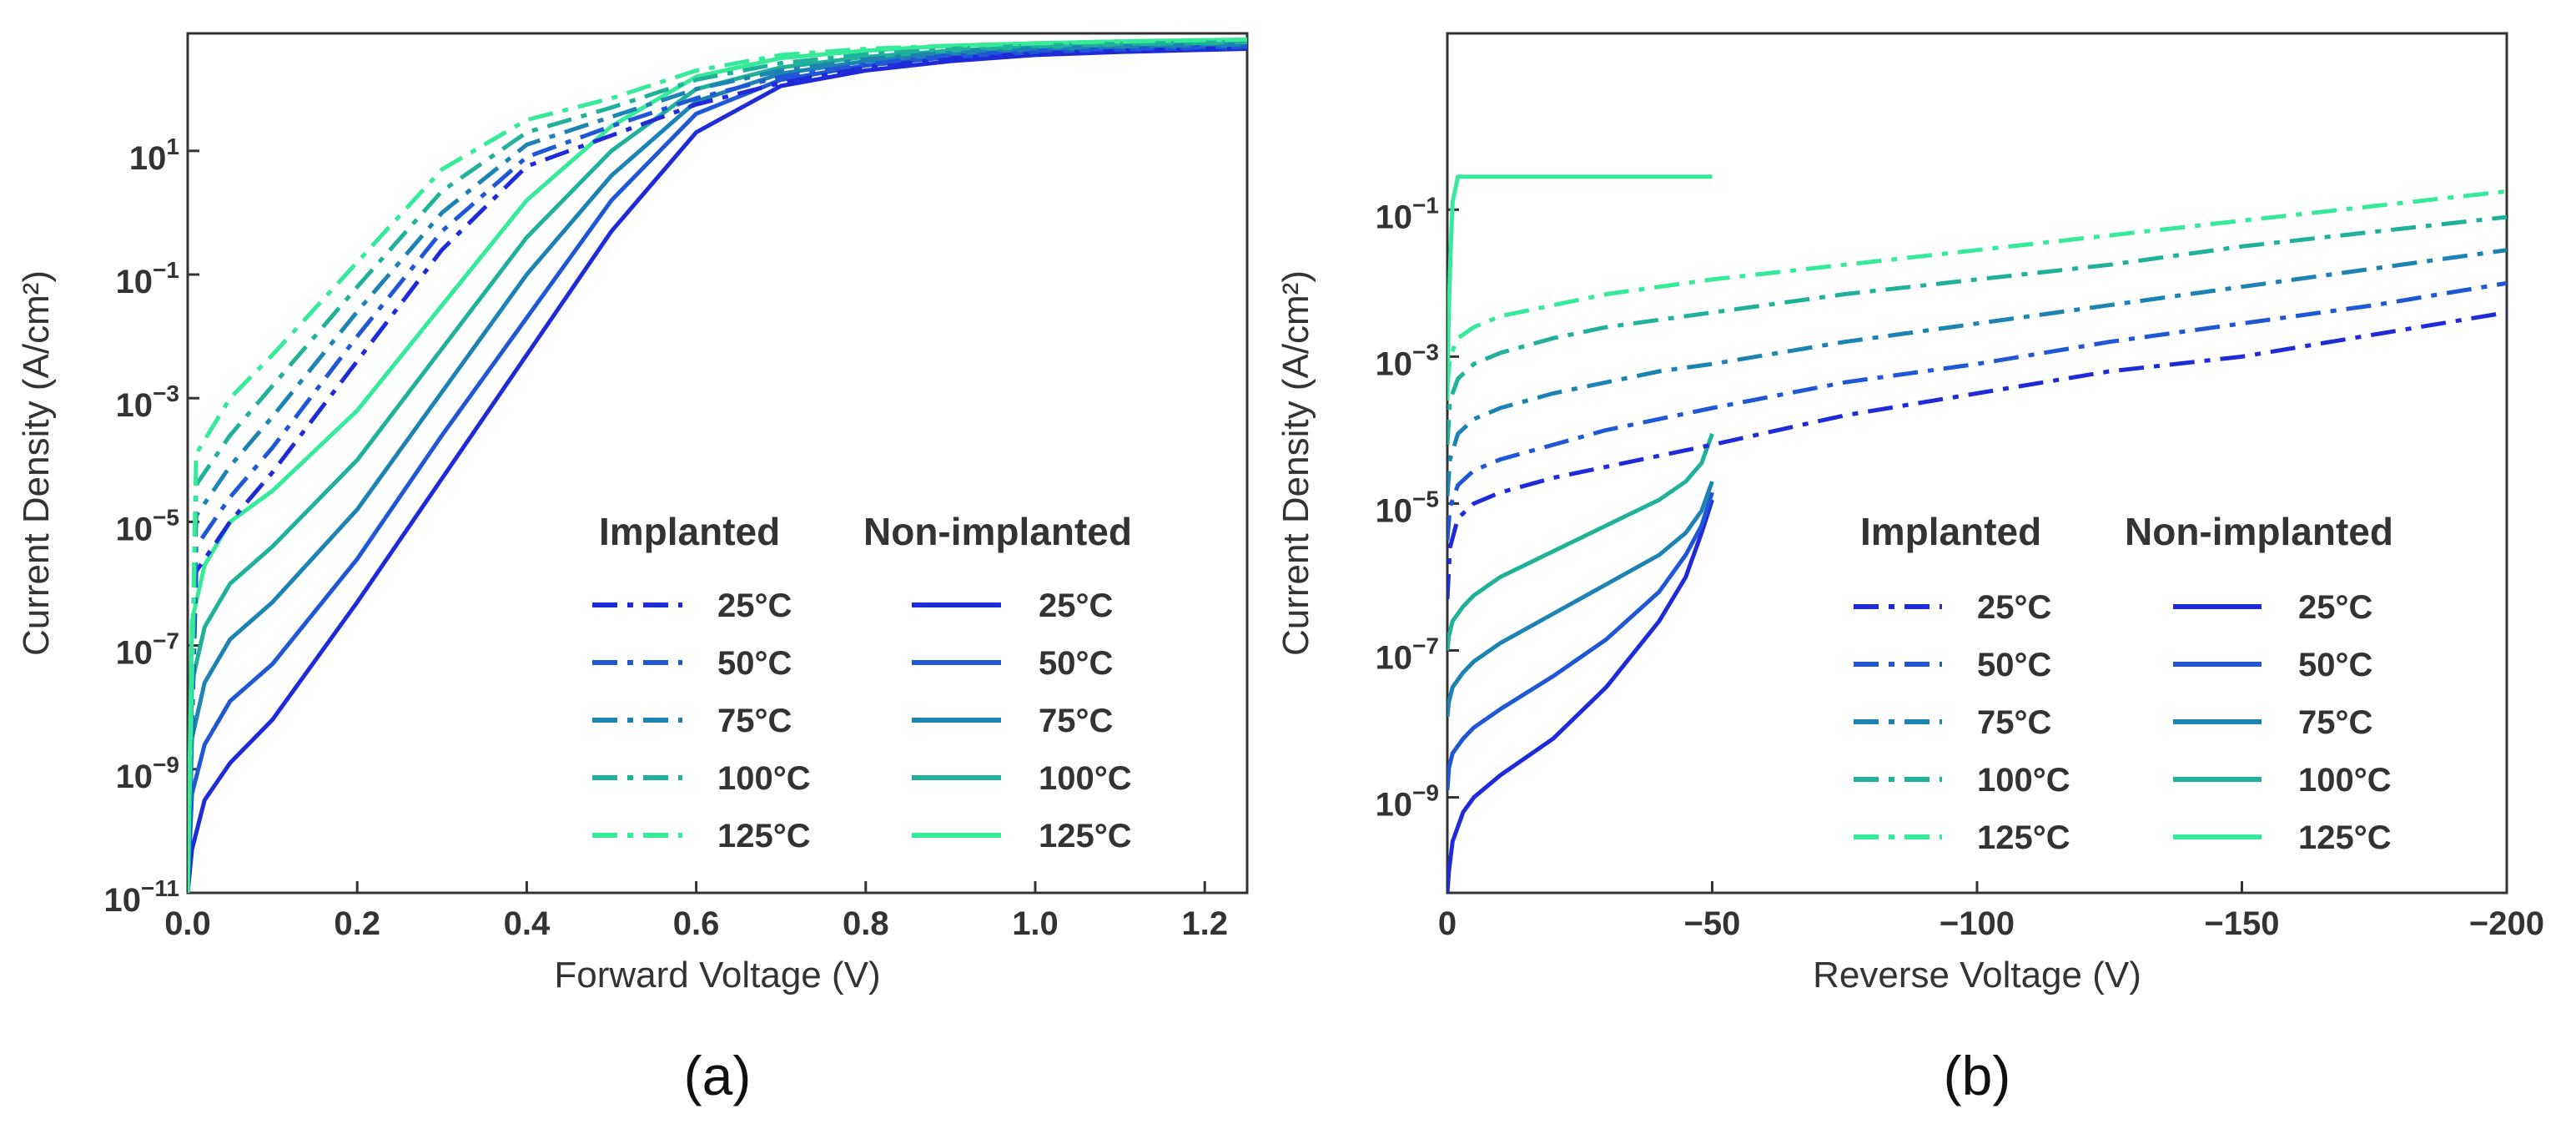 Image resolution: width=2576 pixels, height=1129 pixels. I want to click on x-axis-title: Reverse Voltage (V), so click(1977, 975).